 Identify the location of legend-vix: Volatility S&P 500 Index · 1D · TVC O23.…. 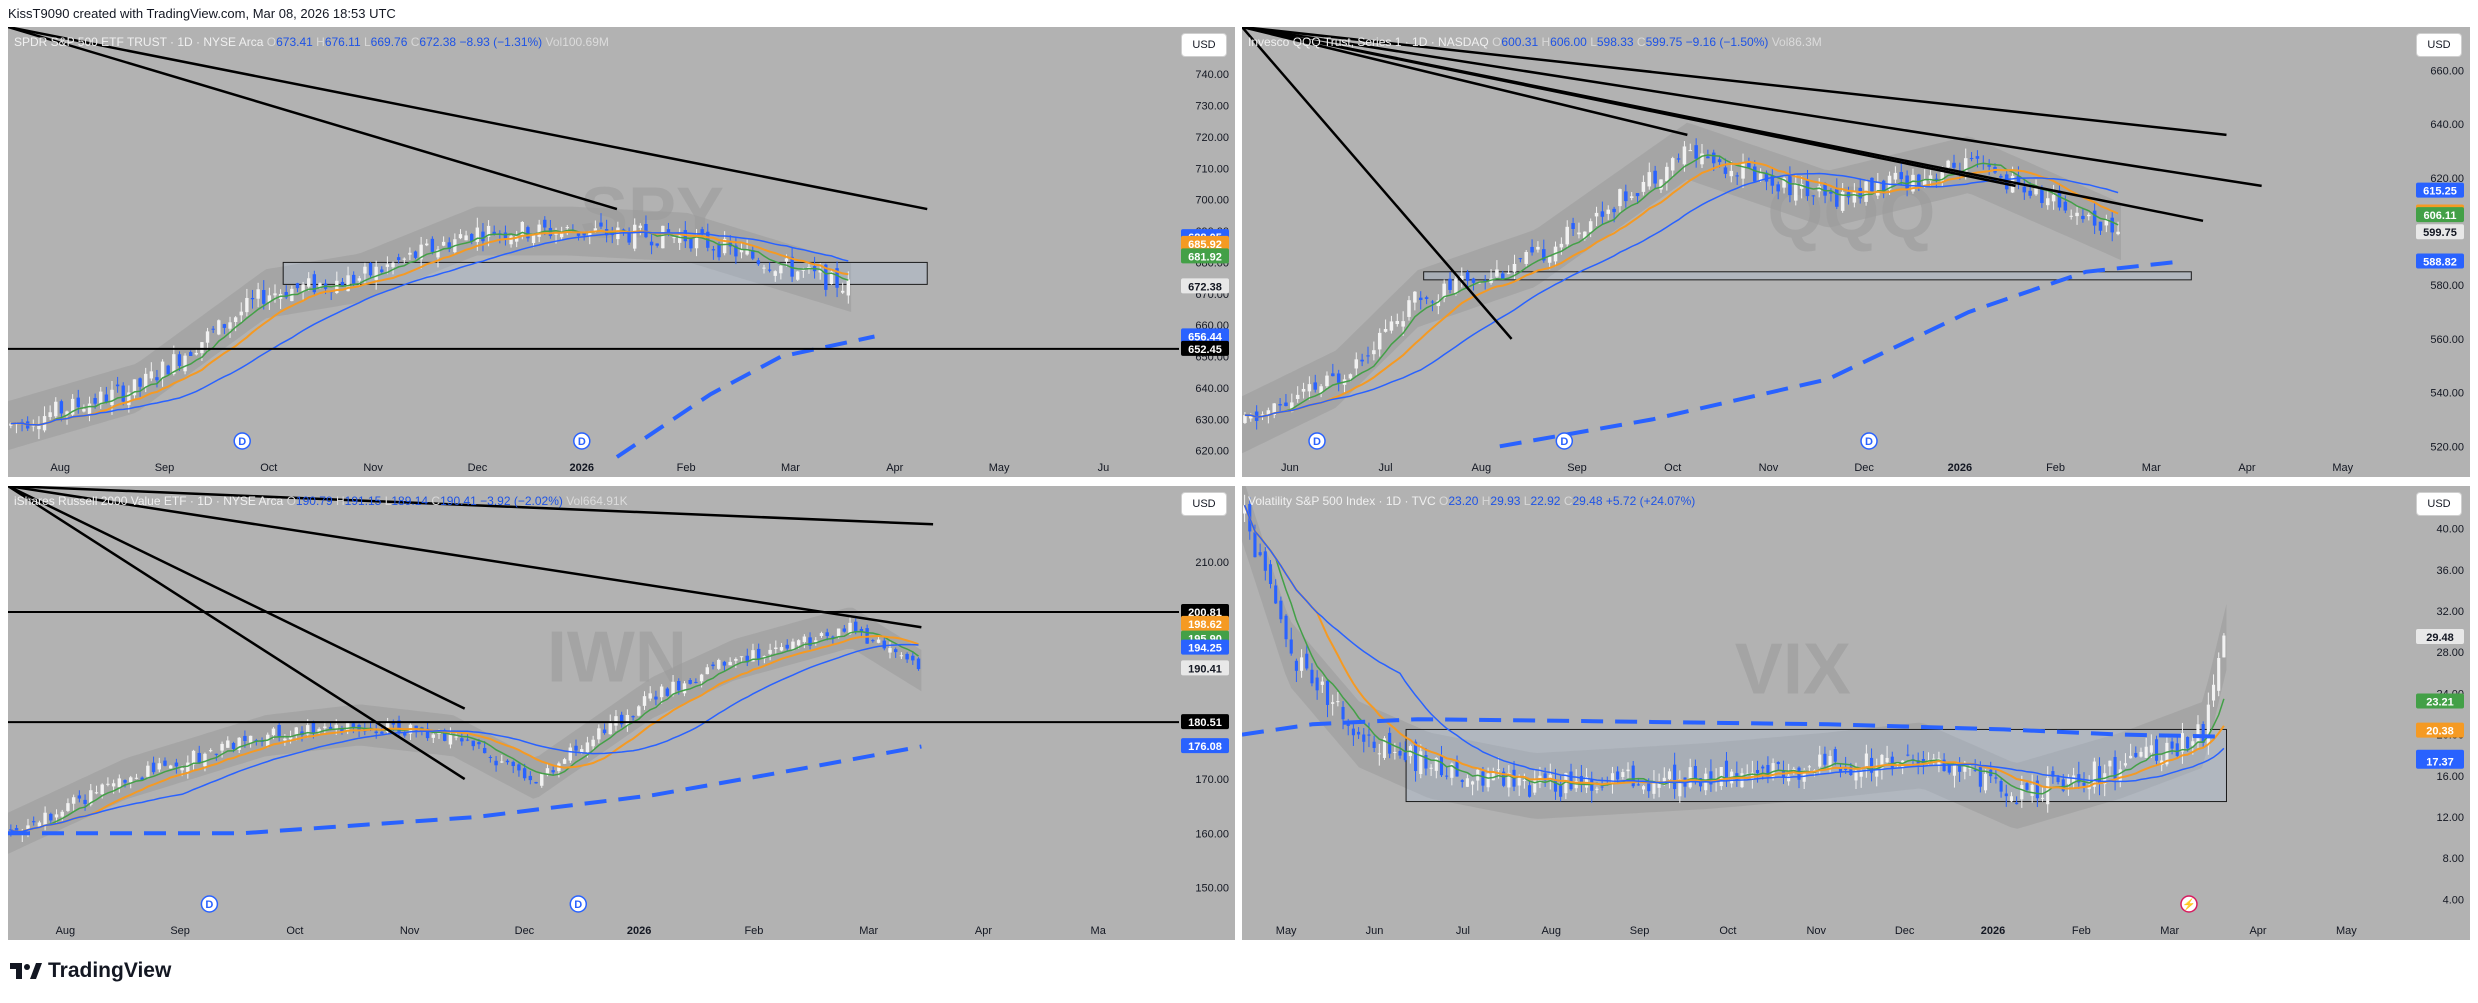
(1472, 501).